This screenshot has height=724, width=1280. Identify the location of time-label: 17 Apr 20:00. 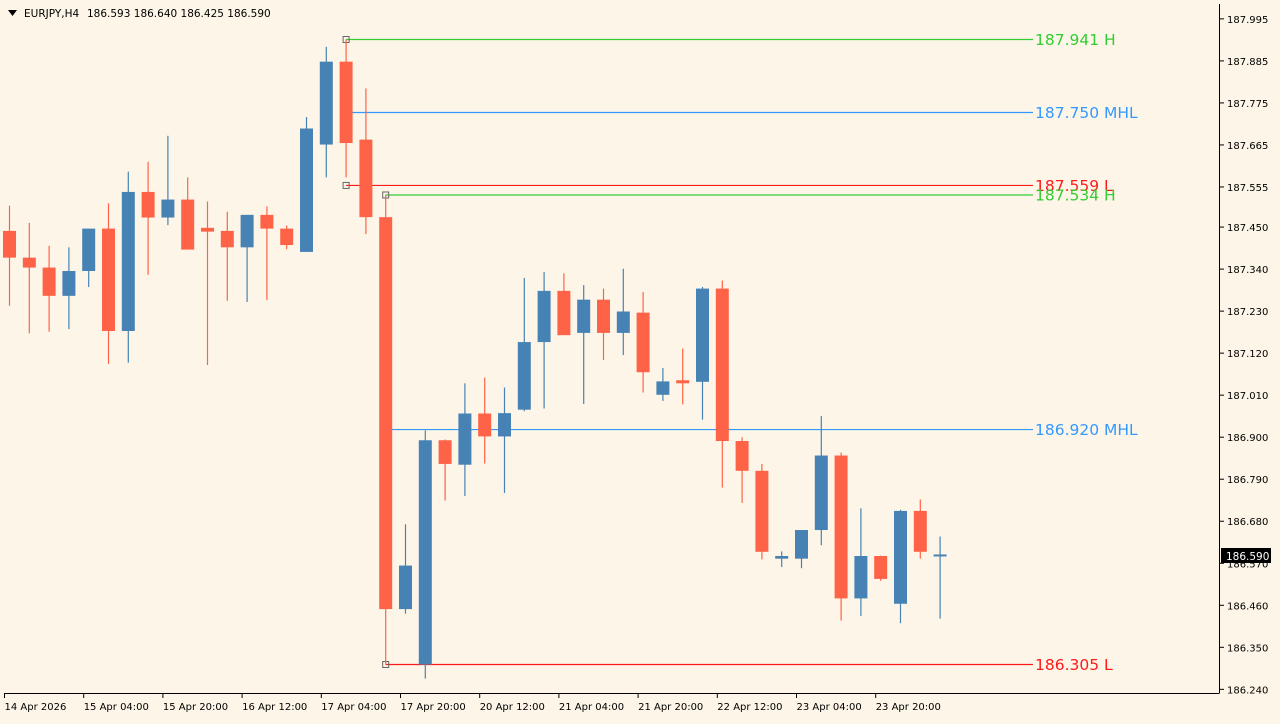
(433, 707).